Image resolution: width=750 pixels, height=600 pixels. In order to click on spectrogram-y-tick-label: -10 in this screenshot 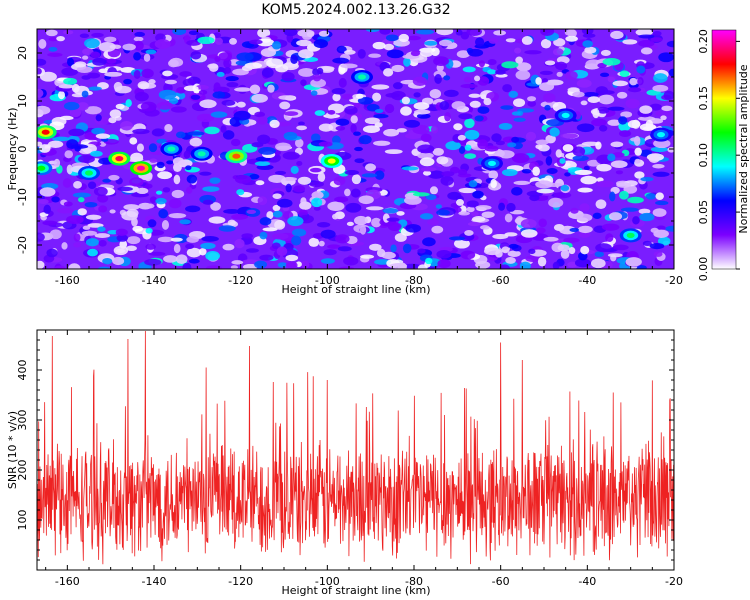, I will do `click(22, 197)`.